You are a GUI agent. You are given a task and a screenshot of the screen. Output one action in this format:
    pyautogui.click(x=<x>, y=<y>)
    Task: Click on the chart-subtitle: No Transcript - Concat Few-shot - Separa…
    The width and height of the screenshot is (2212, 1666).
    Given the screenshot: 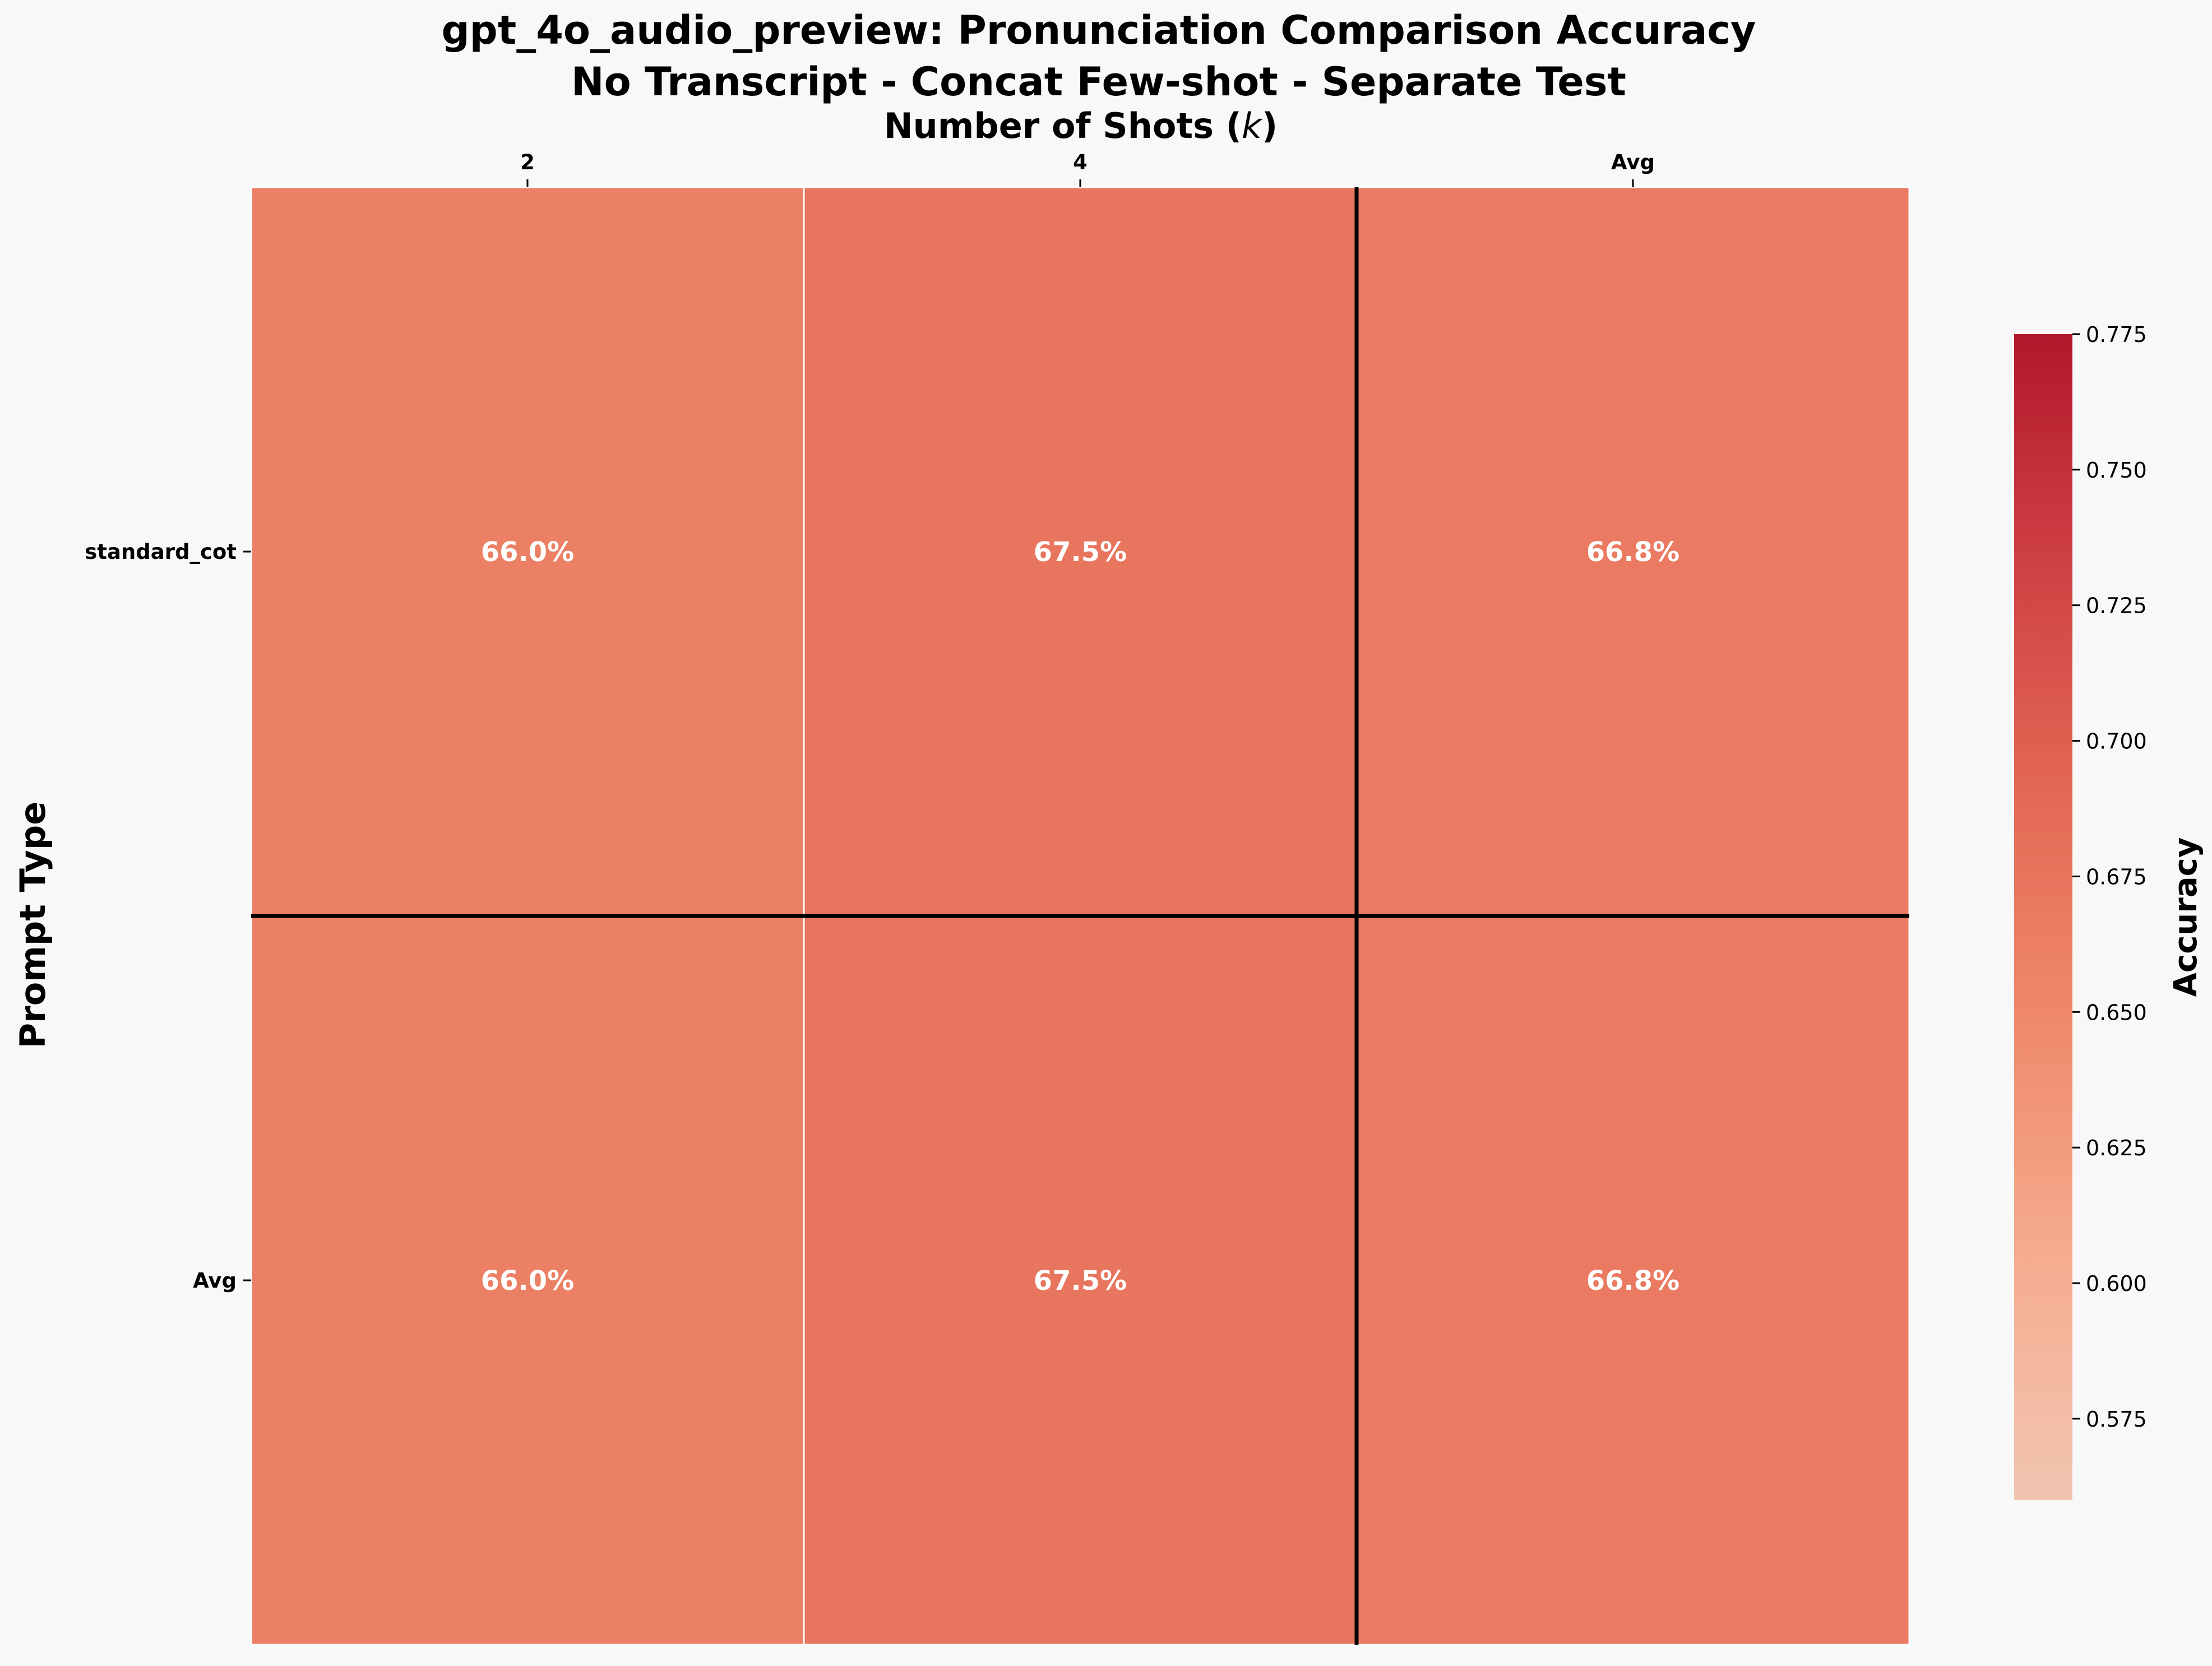 What is the action you would take?
    pyautogui.click(x=1098, y=82)
    